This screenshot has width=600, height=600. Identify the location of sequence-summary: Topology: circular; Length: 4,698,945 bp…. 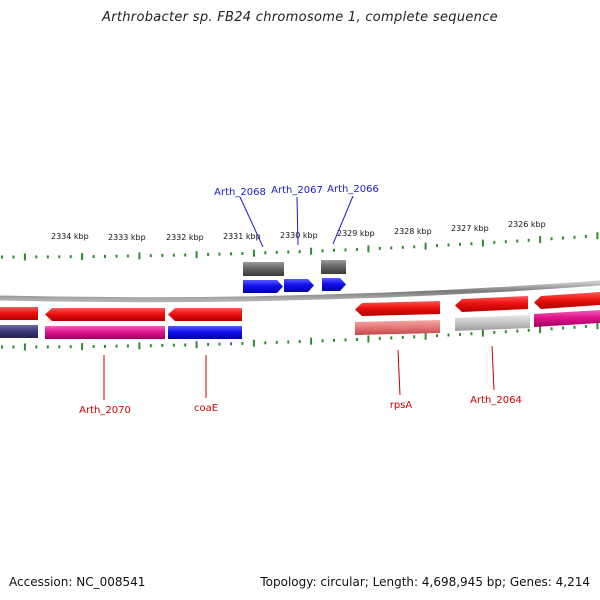
(425, 582).